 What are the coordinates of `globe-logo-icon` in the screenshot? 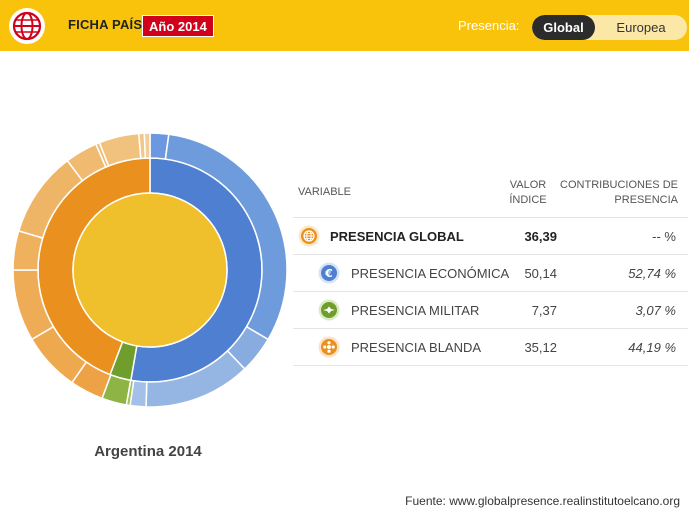 It's located at (27, 26).